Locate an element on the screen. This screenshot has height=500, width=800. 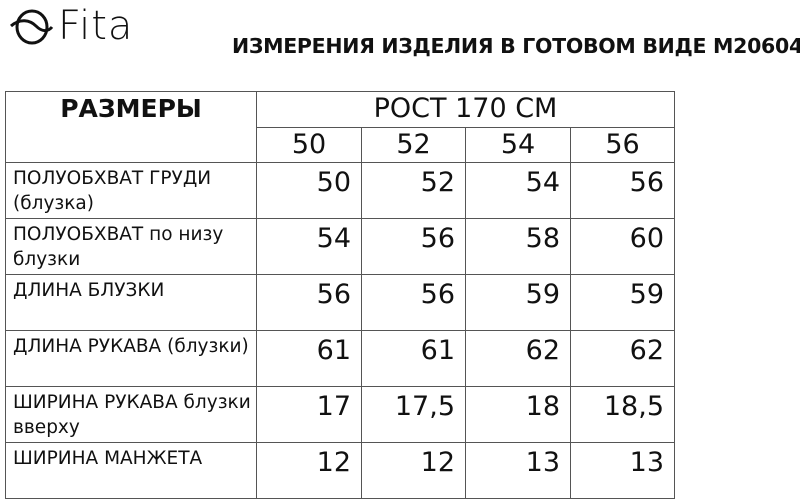
table-row: ДЛИНА БЛУЗКИ 56 56 59 59 is located at coordinates (340, 302).